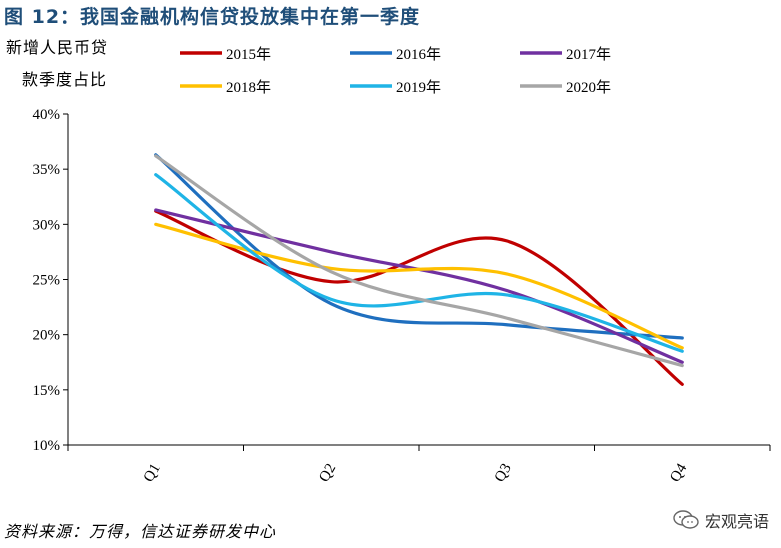 This screenshot has height=548, width=781. Describe the element at coordinates (140, 531) in the screenshot. I see `source-note: 资料来源：万得，信达证券研发中心` at that location.